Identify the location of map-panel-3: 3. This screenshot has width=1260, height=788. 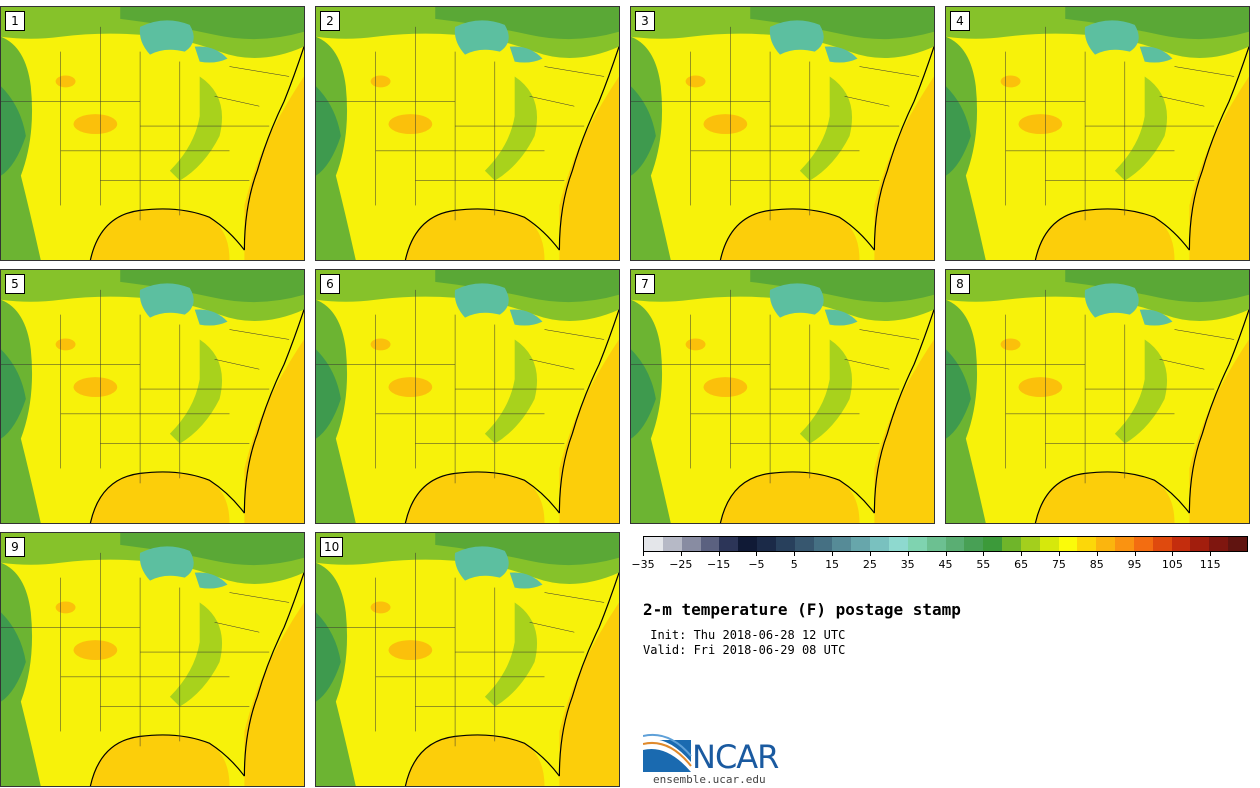
(782, 133).